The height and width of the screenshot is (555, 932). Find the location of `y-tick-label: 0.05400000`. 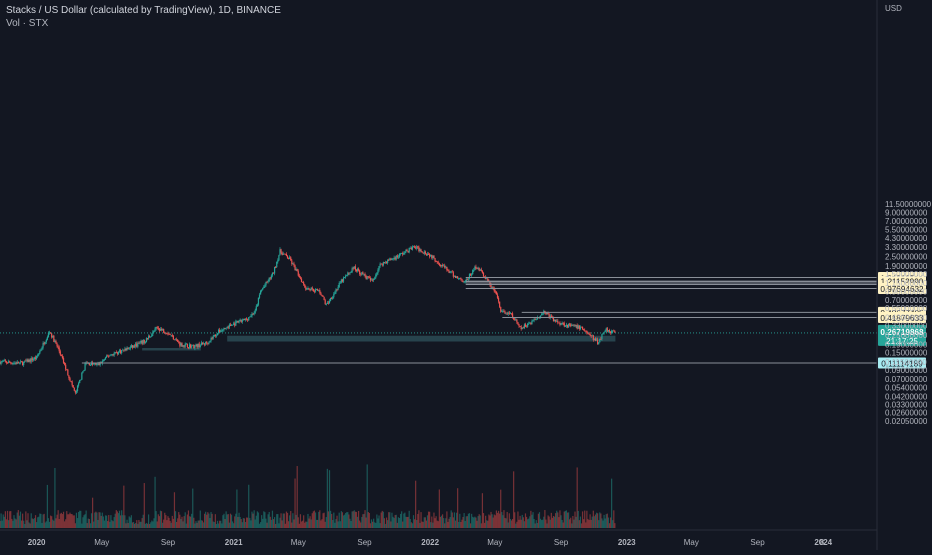

y-tick-label: 0.05400000 is located at coordinates (906, 388).